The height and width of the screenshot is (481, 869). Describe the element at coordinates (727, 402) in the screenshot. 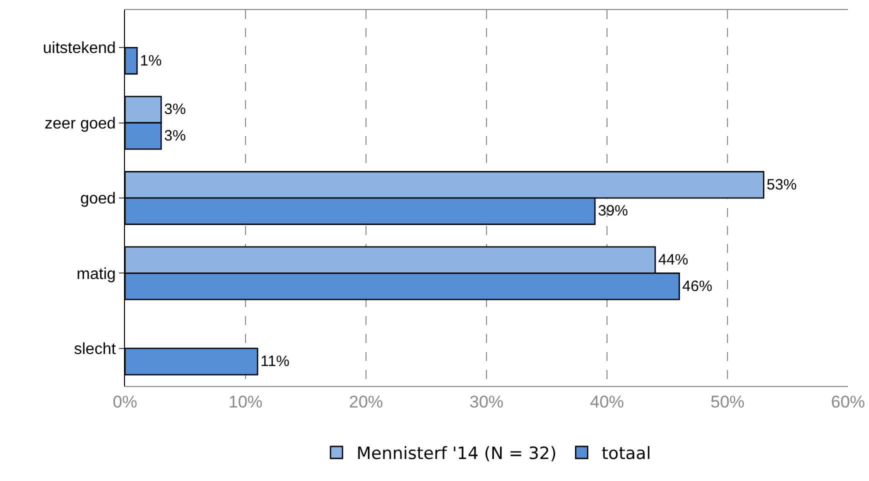

I see `x-tick-label: 50%` at that location.